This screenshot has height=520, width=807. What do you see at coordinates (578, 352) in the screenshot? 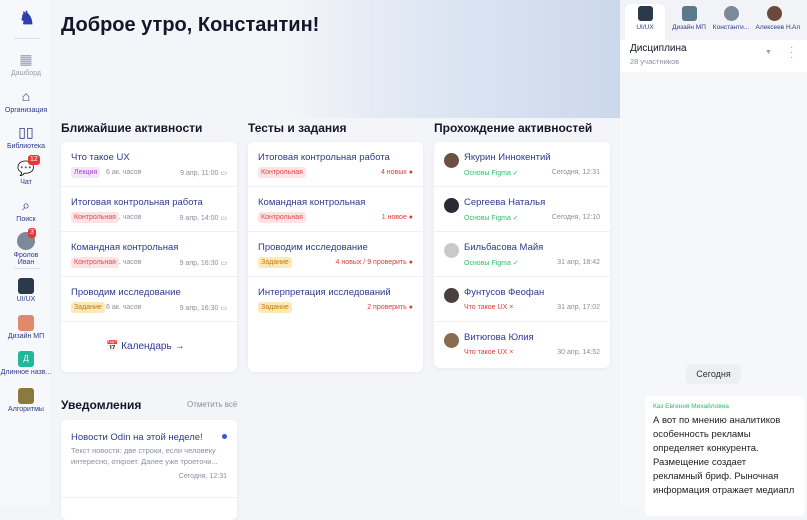
I see `time: 30 апр, 14:52` at bounding box center [578, 352].